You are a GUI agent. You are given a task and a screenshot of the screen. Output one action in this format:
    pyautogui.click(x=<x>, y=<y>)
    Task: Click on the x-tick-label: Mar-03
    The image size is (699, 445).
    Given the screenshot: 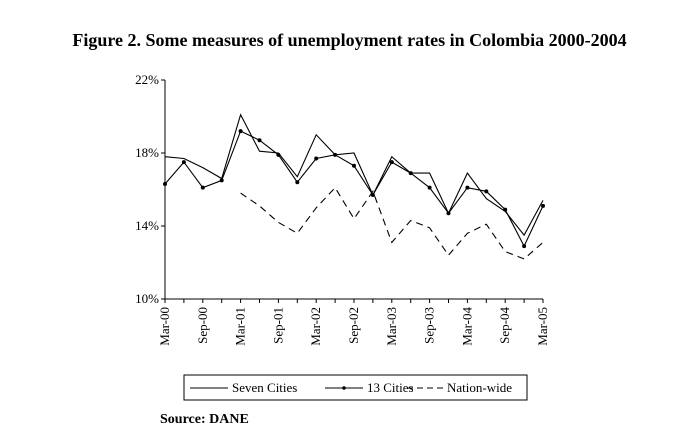 What is the action you would take?
    pyautogui.click(x=391, y=326)
    